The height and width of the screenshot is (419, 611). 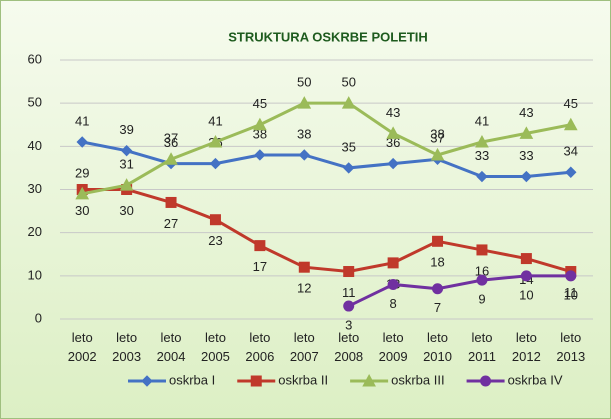 I want to click on legend-label: oskrba I, so click(x=192, y=379).